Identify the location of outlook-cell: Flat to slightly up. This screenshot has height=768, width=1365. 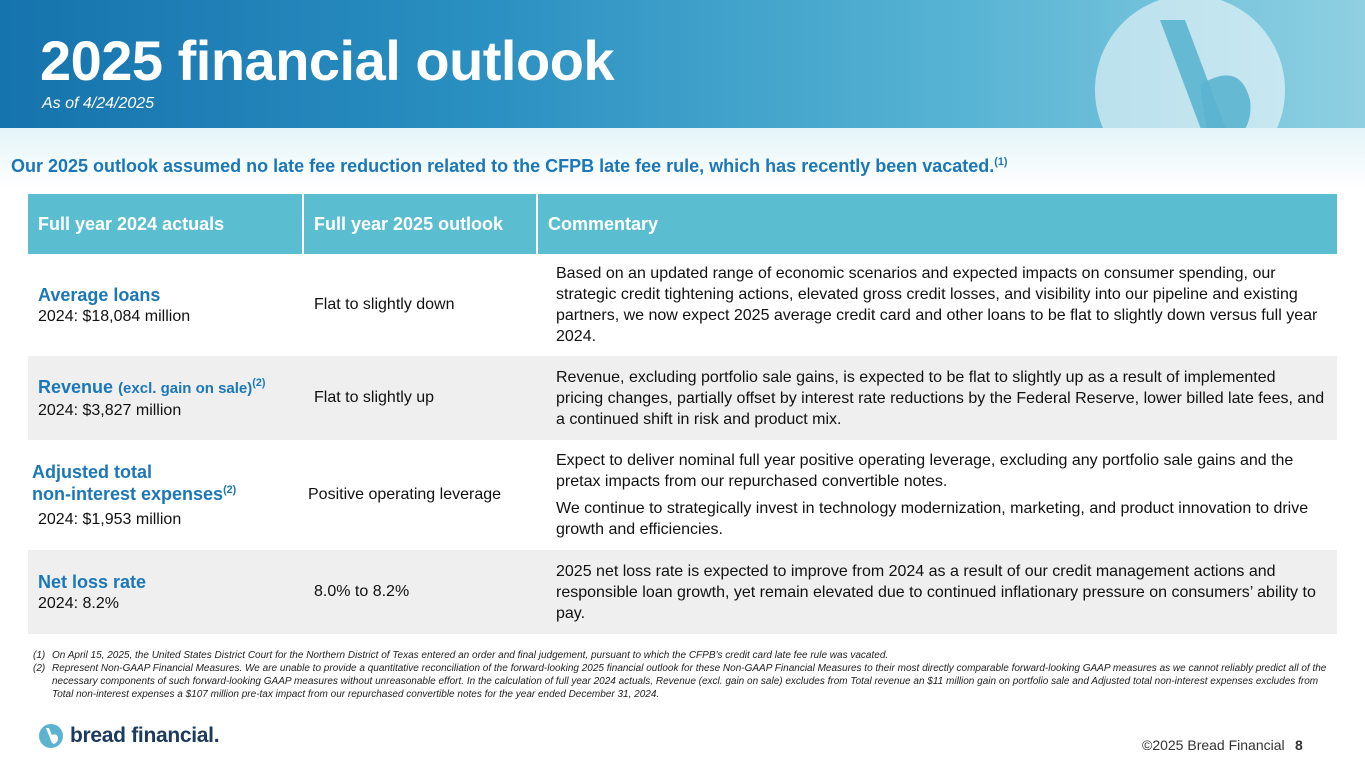
(374, 397).